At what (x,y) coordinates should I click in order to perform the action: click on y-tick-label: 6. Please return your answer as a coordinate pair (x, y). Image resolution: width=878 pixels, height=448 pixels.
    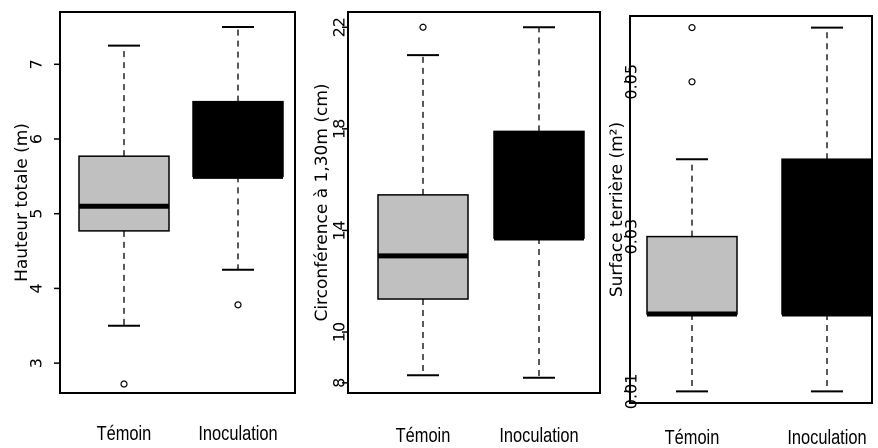
    Looking at the image, I should click on (36, 139).